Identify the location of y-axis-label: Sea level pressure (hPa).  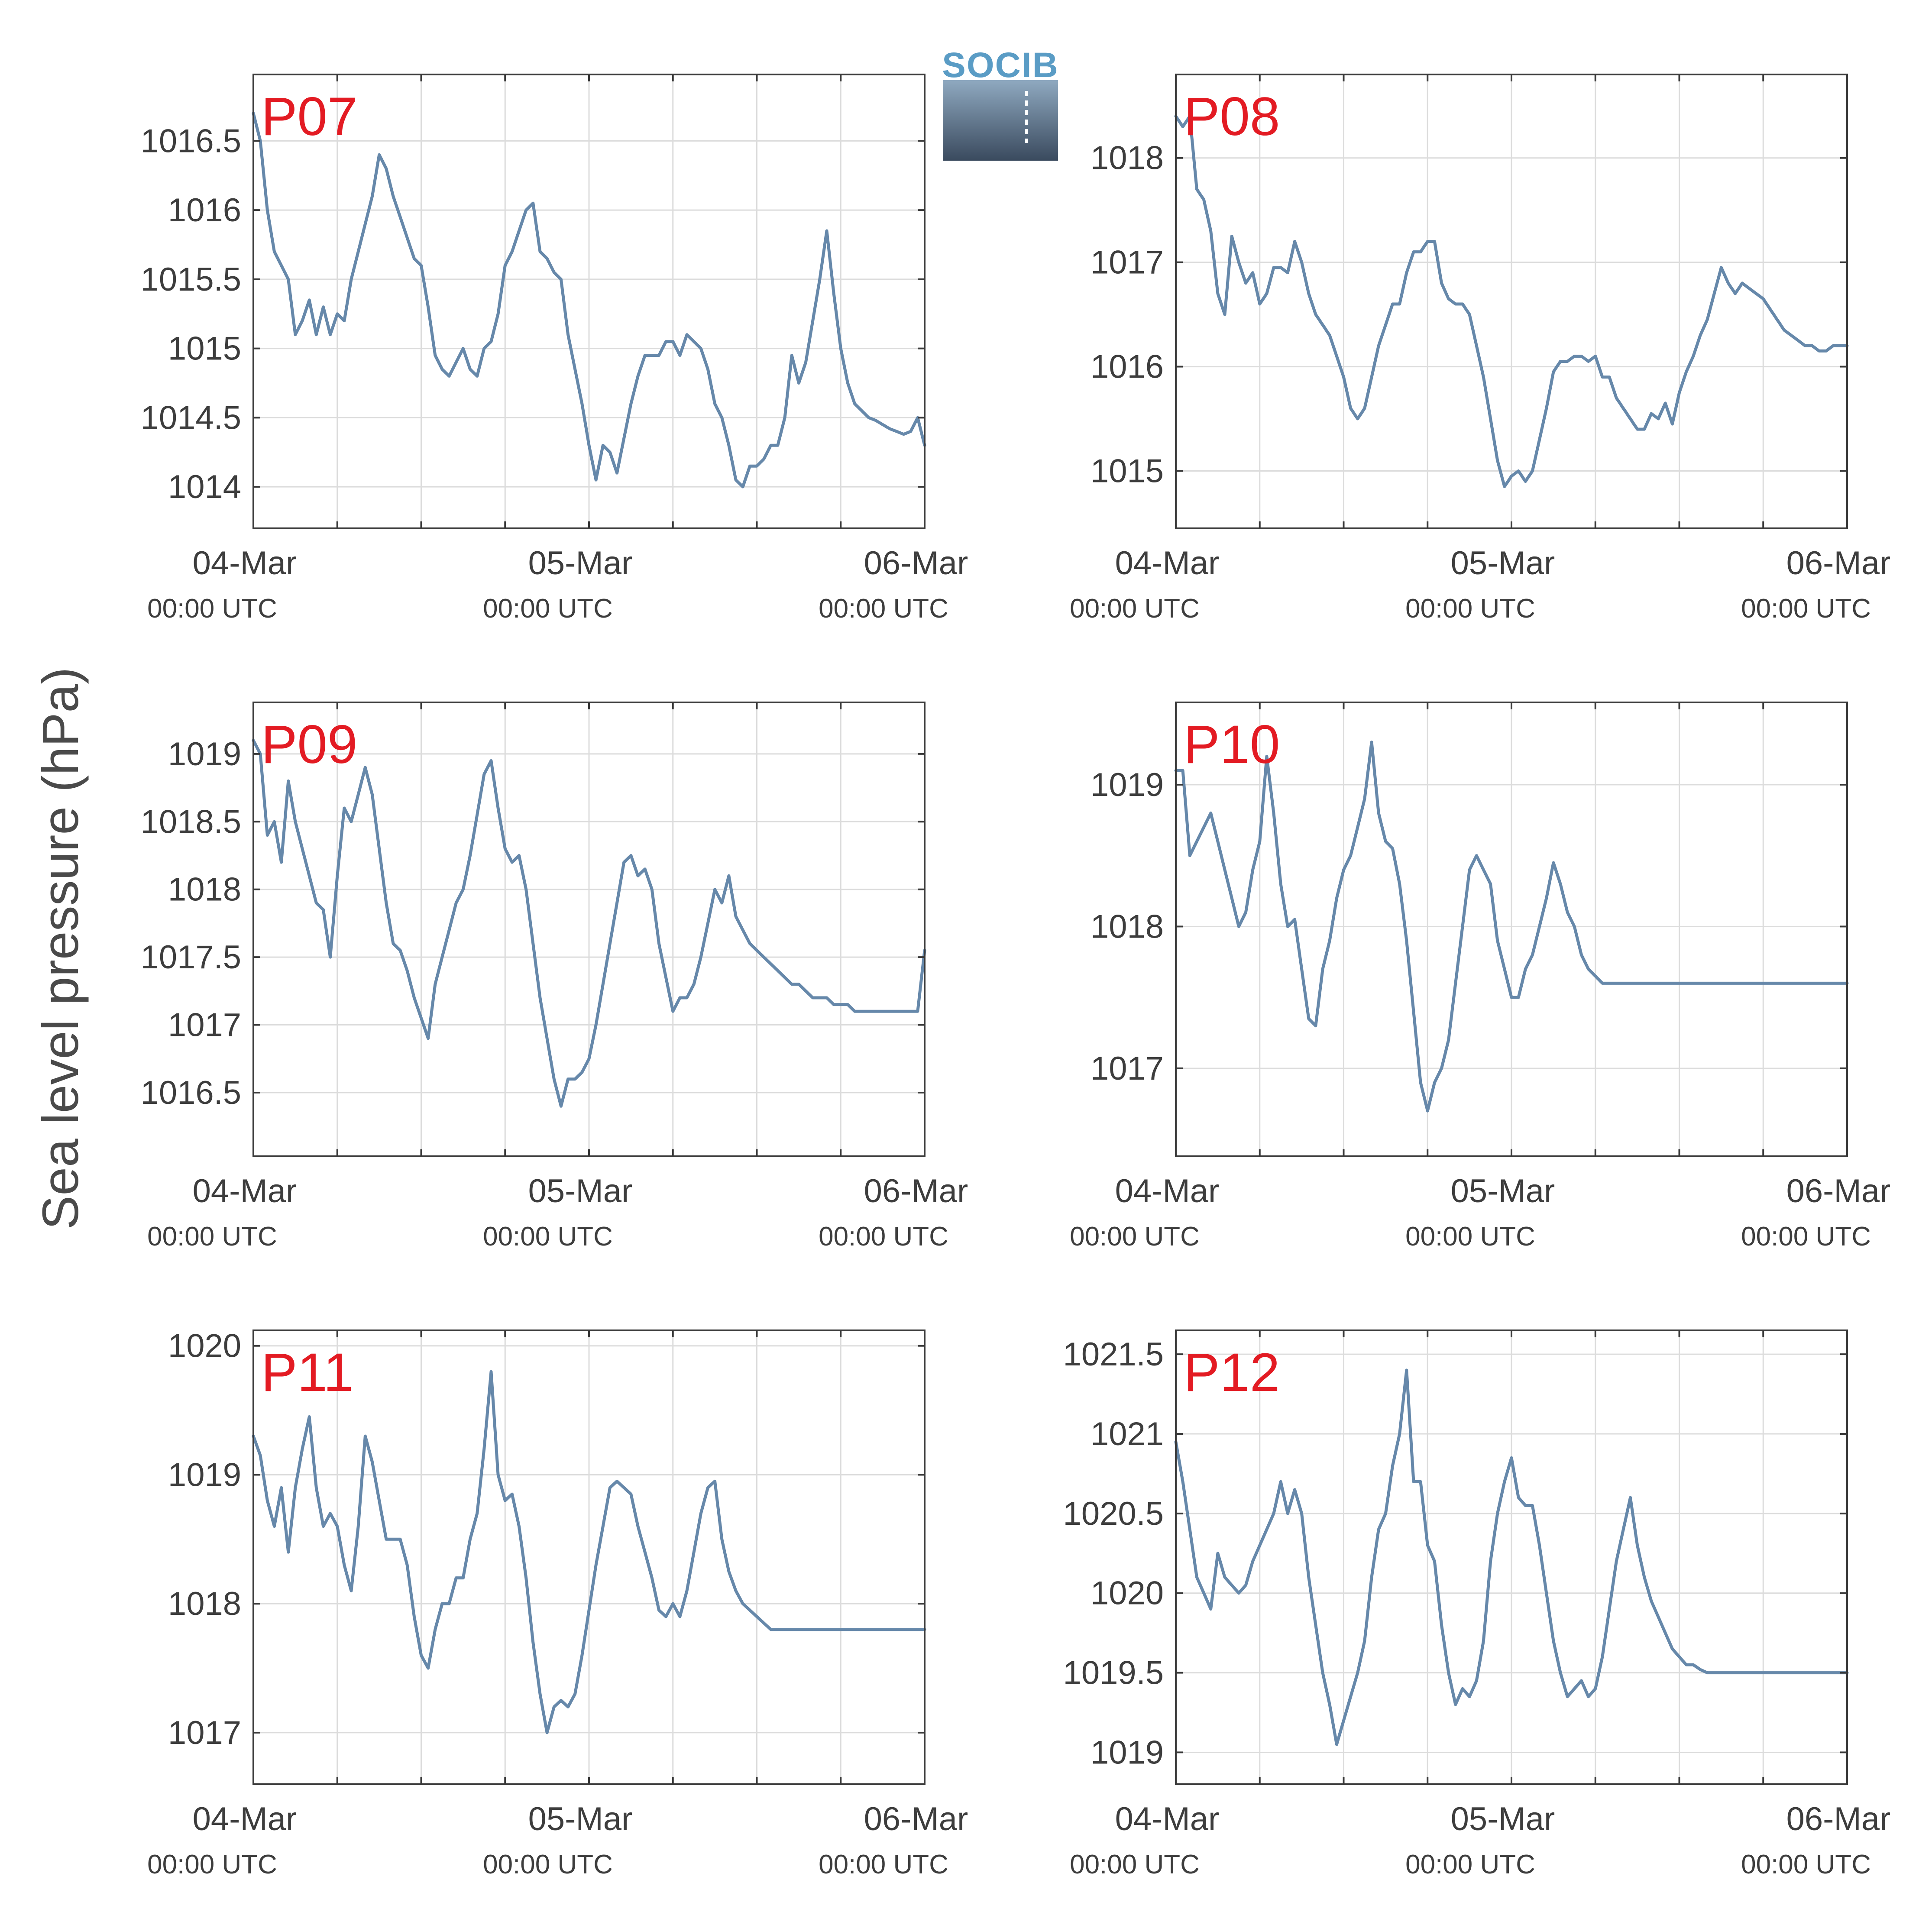
(60, 949).